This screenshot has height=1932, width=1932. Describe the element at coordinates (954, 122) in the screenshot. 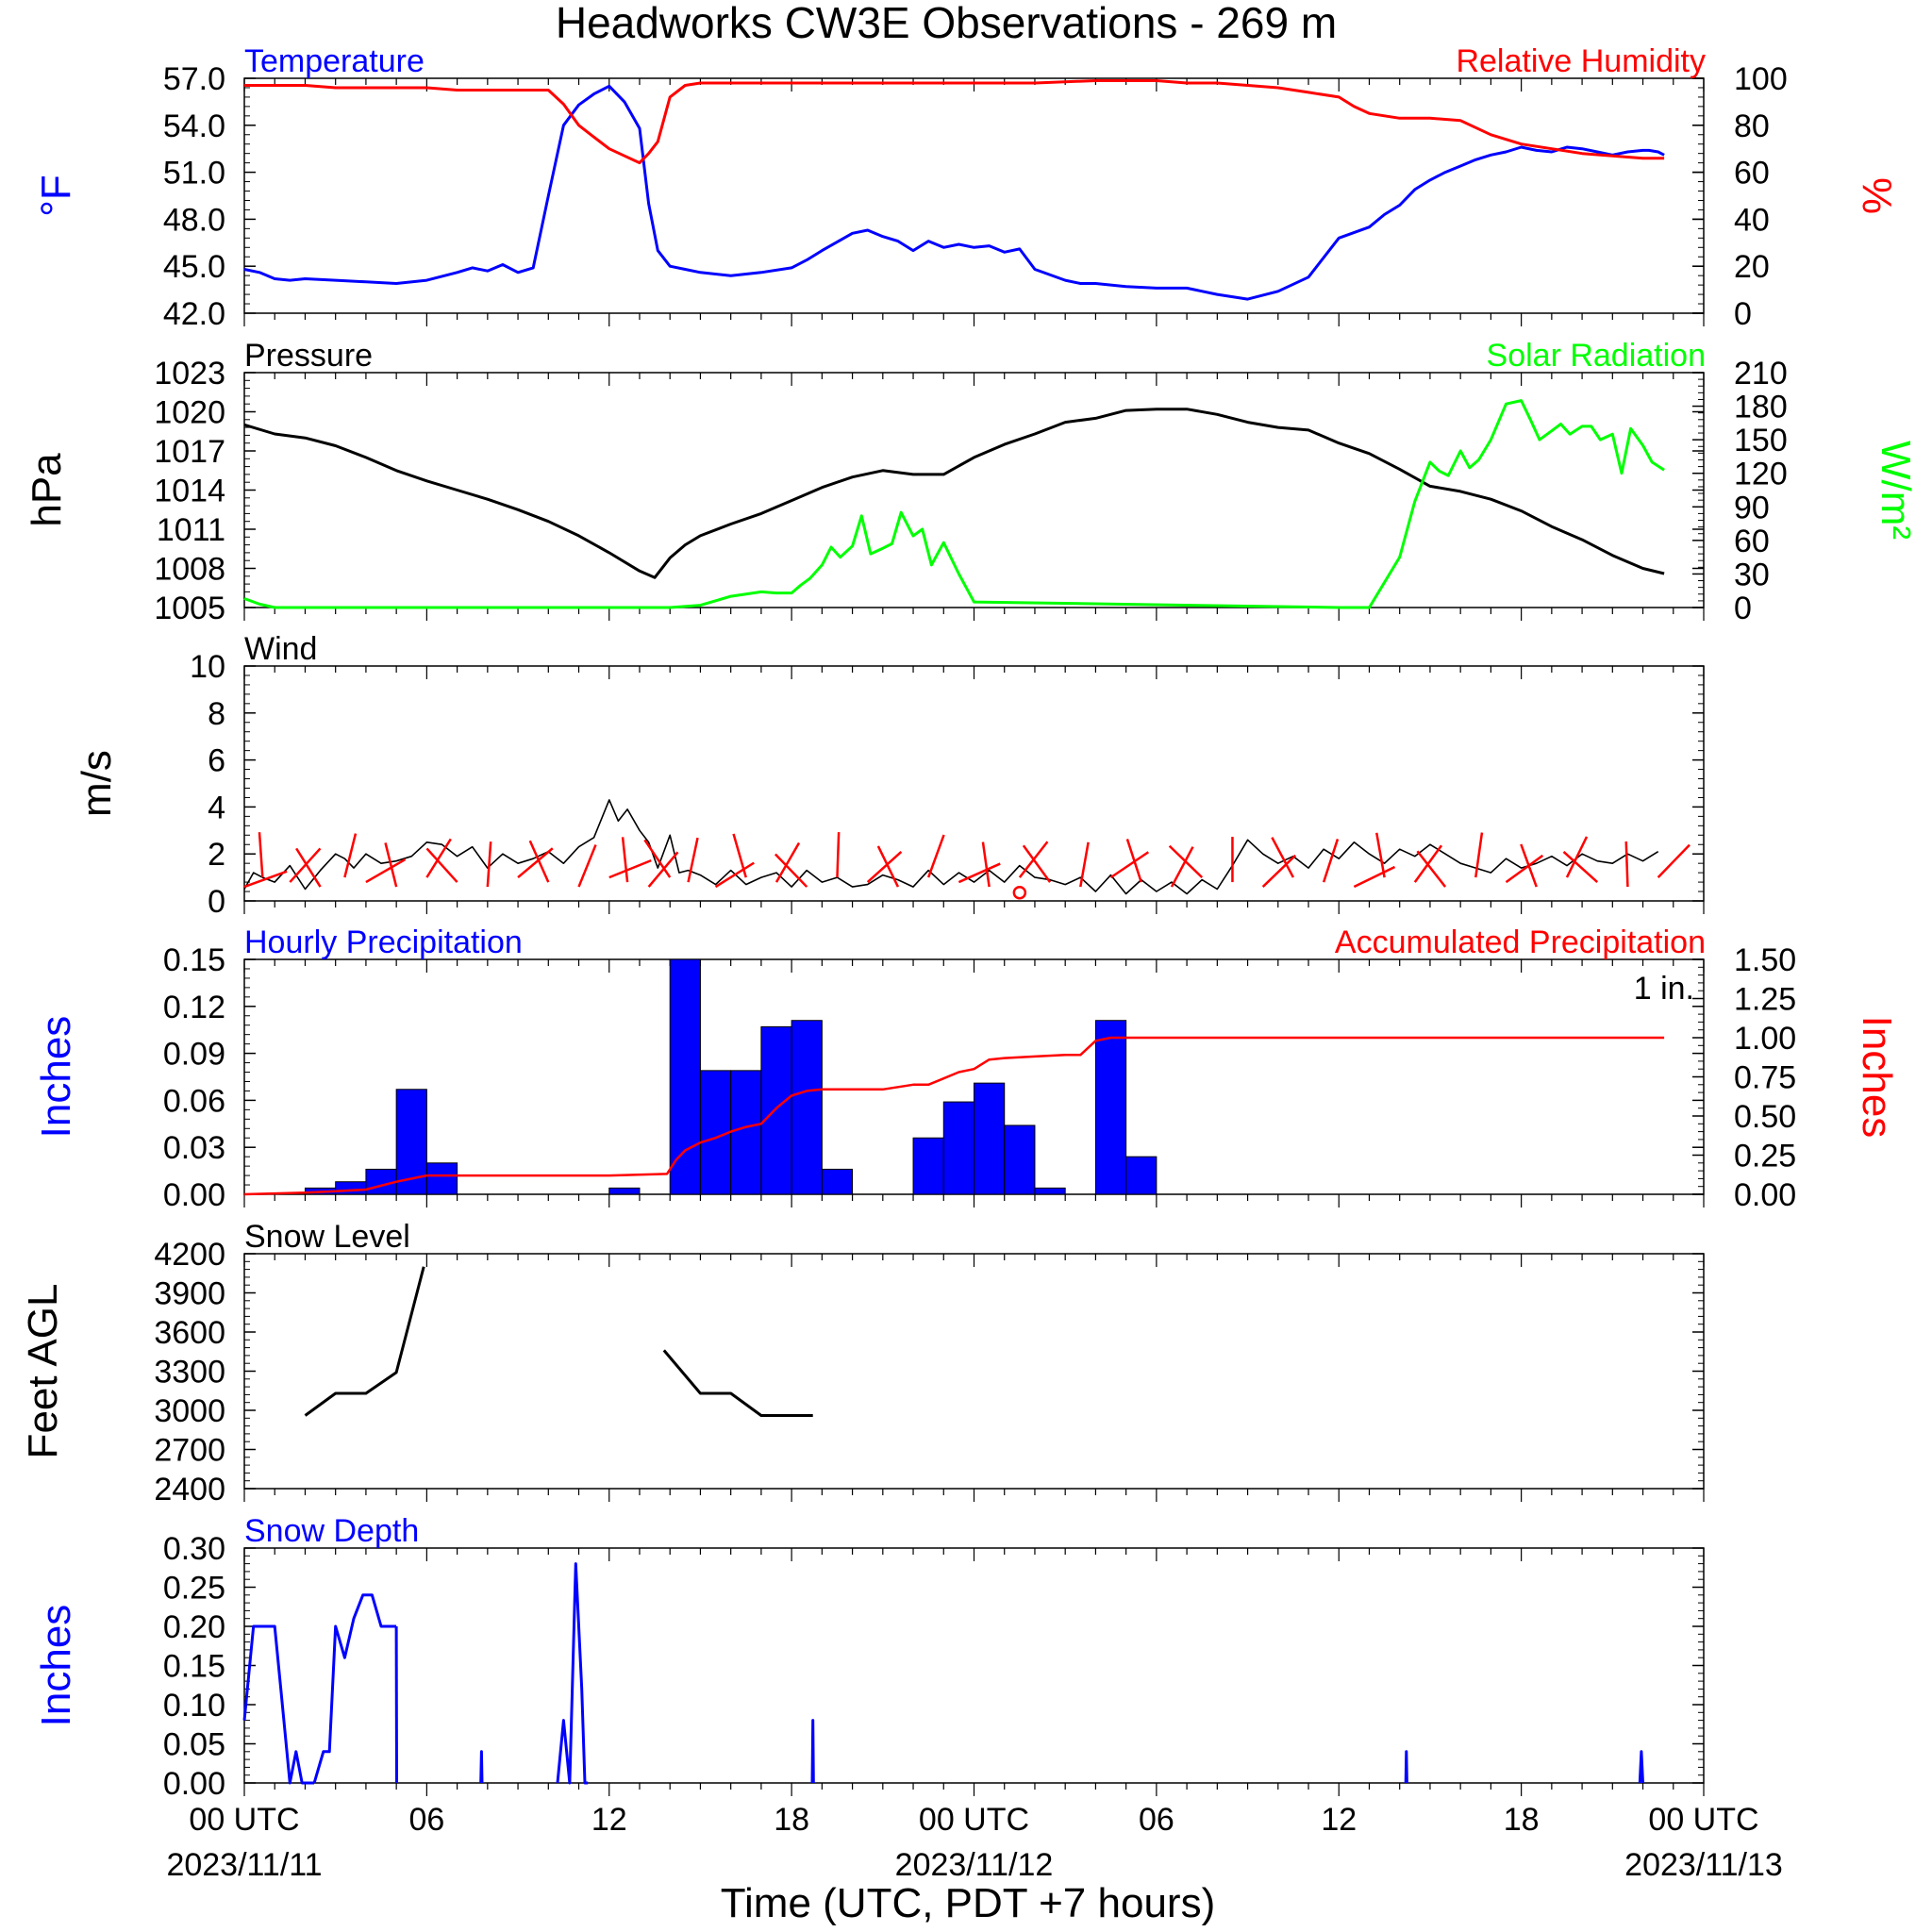

I see `relative-humidity-line` at that location.